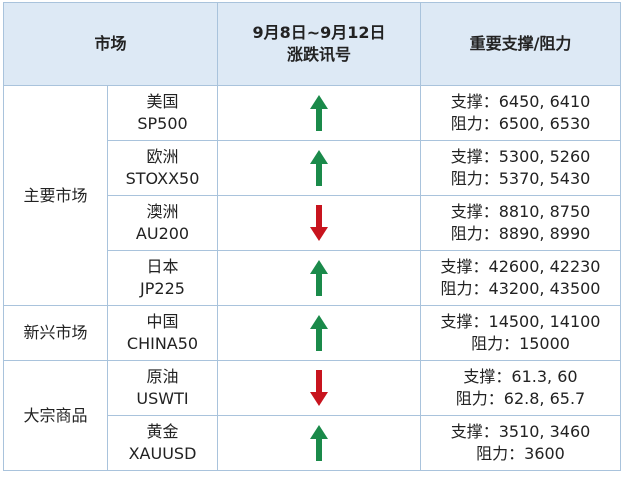 This screenshot has height=493, width=624. What do you see at coordinates (162, 101) in the screenshot?
I see `instrument-name: 美国` at bounding box center [162, 101].